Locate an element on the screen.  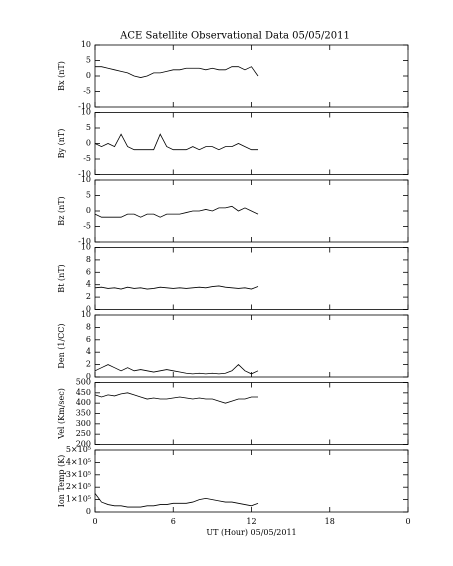
y-axis-label: Den (1/CC) is located at coordinates (61, 345).